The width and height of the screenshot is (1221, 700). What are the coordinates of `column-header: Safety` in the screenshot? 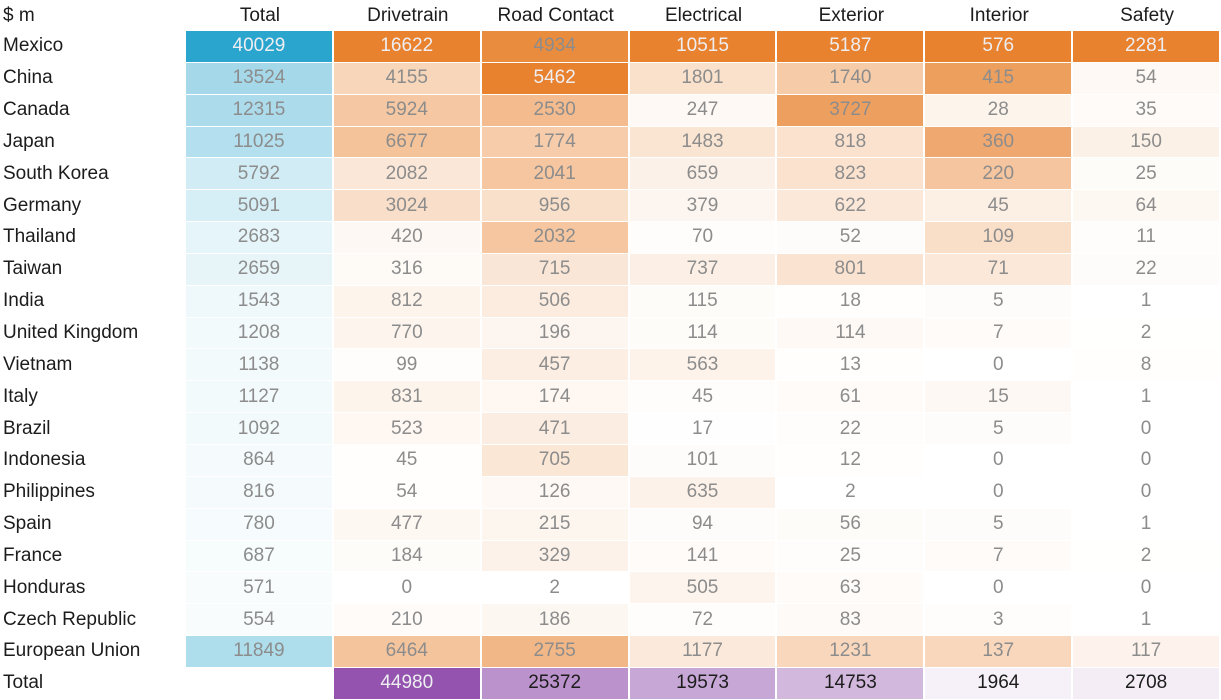 It's located at (1147, 15).